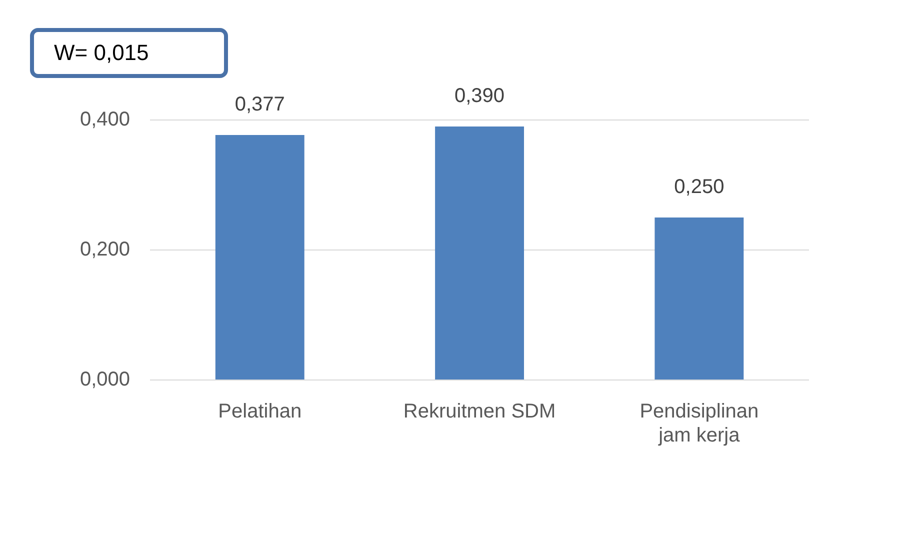 The image size is (899, 550). I want to click on data-label: 0,390, so click(479, 96).